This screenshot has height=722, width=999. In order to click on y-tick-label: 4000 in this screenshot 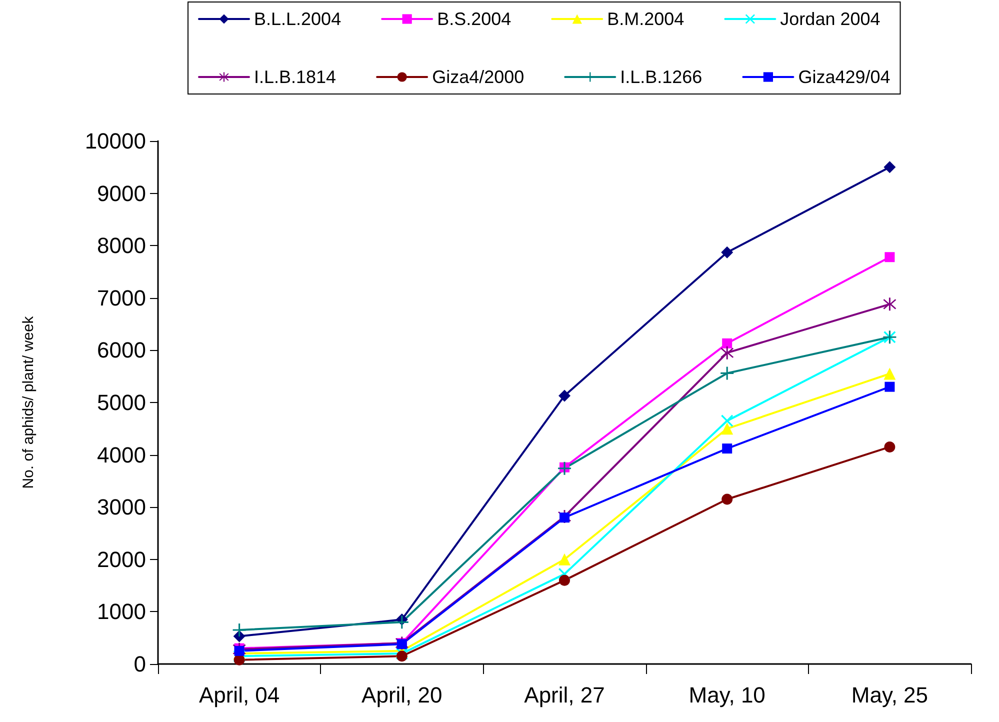, I will do `click(121, 455)`.